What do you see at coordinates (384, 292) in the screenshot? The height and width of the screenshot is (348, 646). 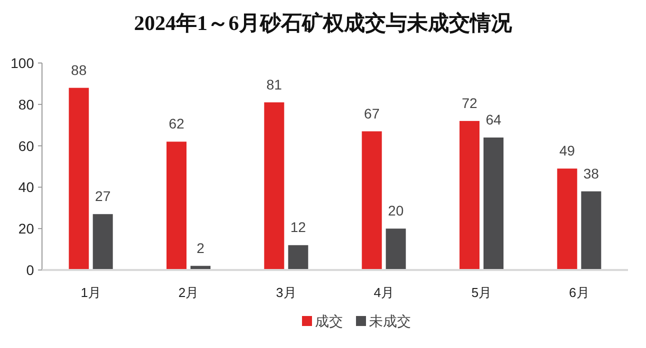 I see `x-tick-label: 4月` at bounding box center [384, 292].